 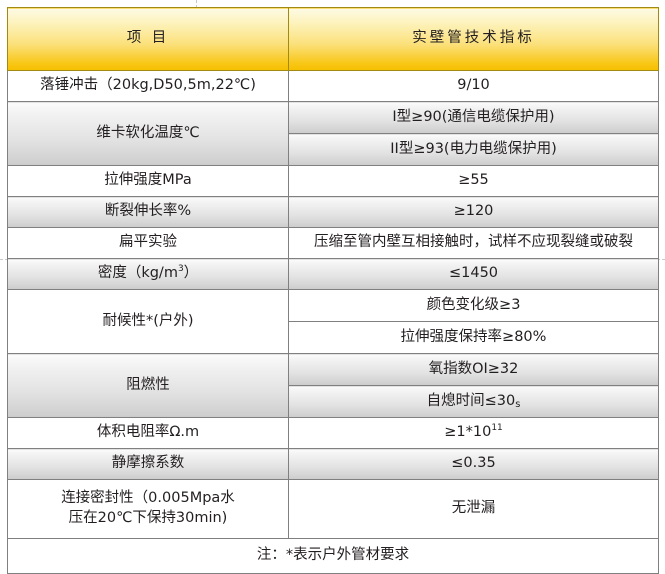 I want to click on row-label-flame-retardancy: 阻燃性, so click(x=148, y=385).